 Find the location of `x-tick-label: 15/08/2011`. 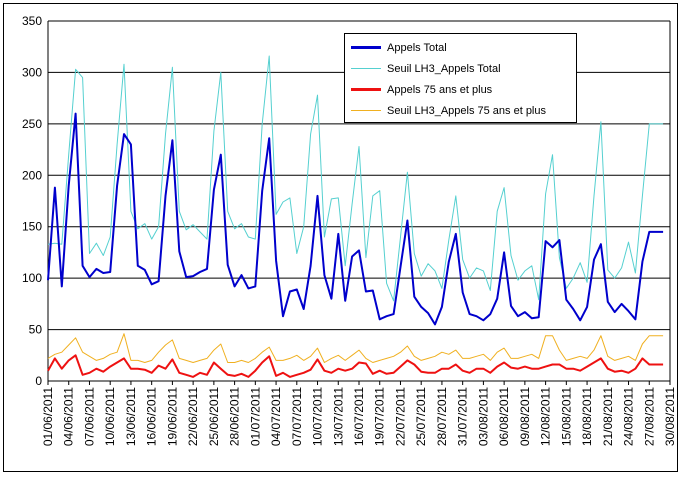

x-tick-label: 15/08/2011 is located at coordinates (566, 416).